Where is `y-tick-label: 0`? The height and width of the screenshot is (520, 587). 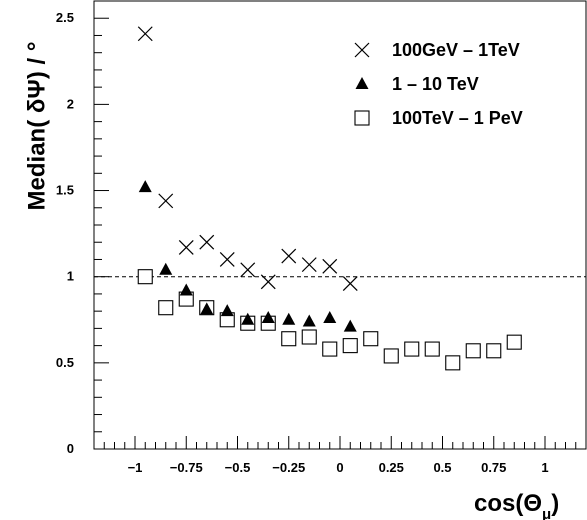 y-tick-label: 0 is located at coordinates (70, 448).